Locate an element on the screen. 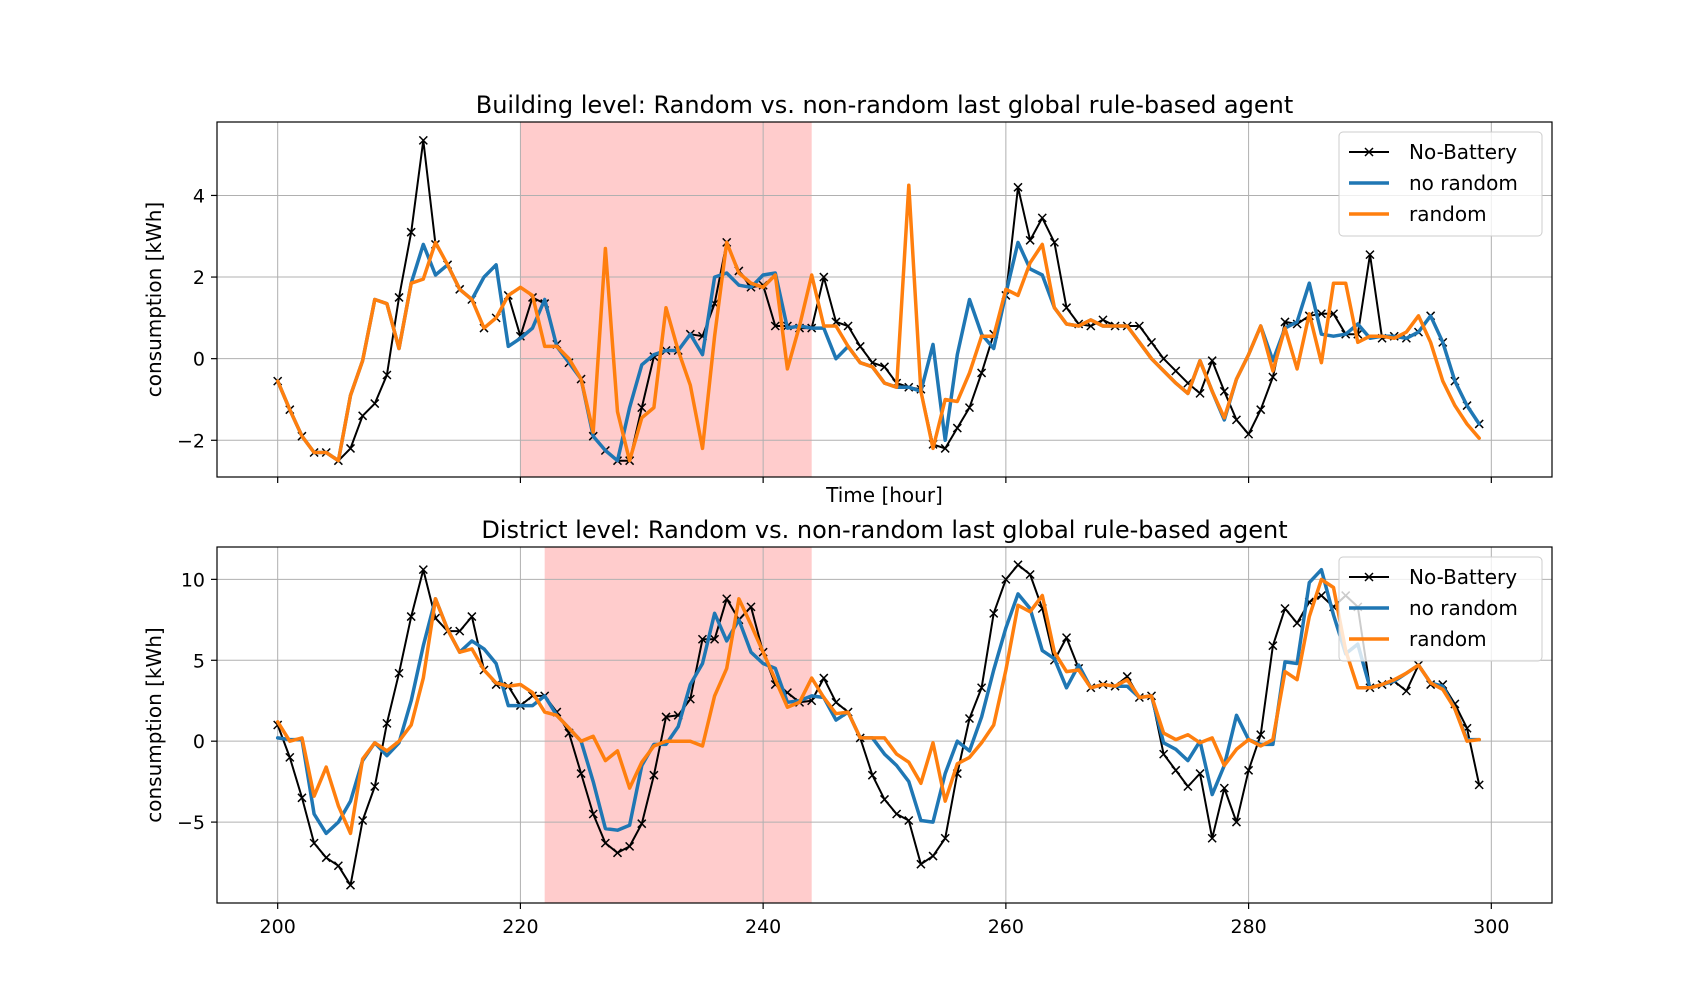 Image resolution: width=1700 pixels, height=1000 pixels. x-axis-label: Time [hour] is located at coordinates (884, 495).